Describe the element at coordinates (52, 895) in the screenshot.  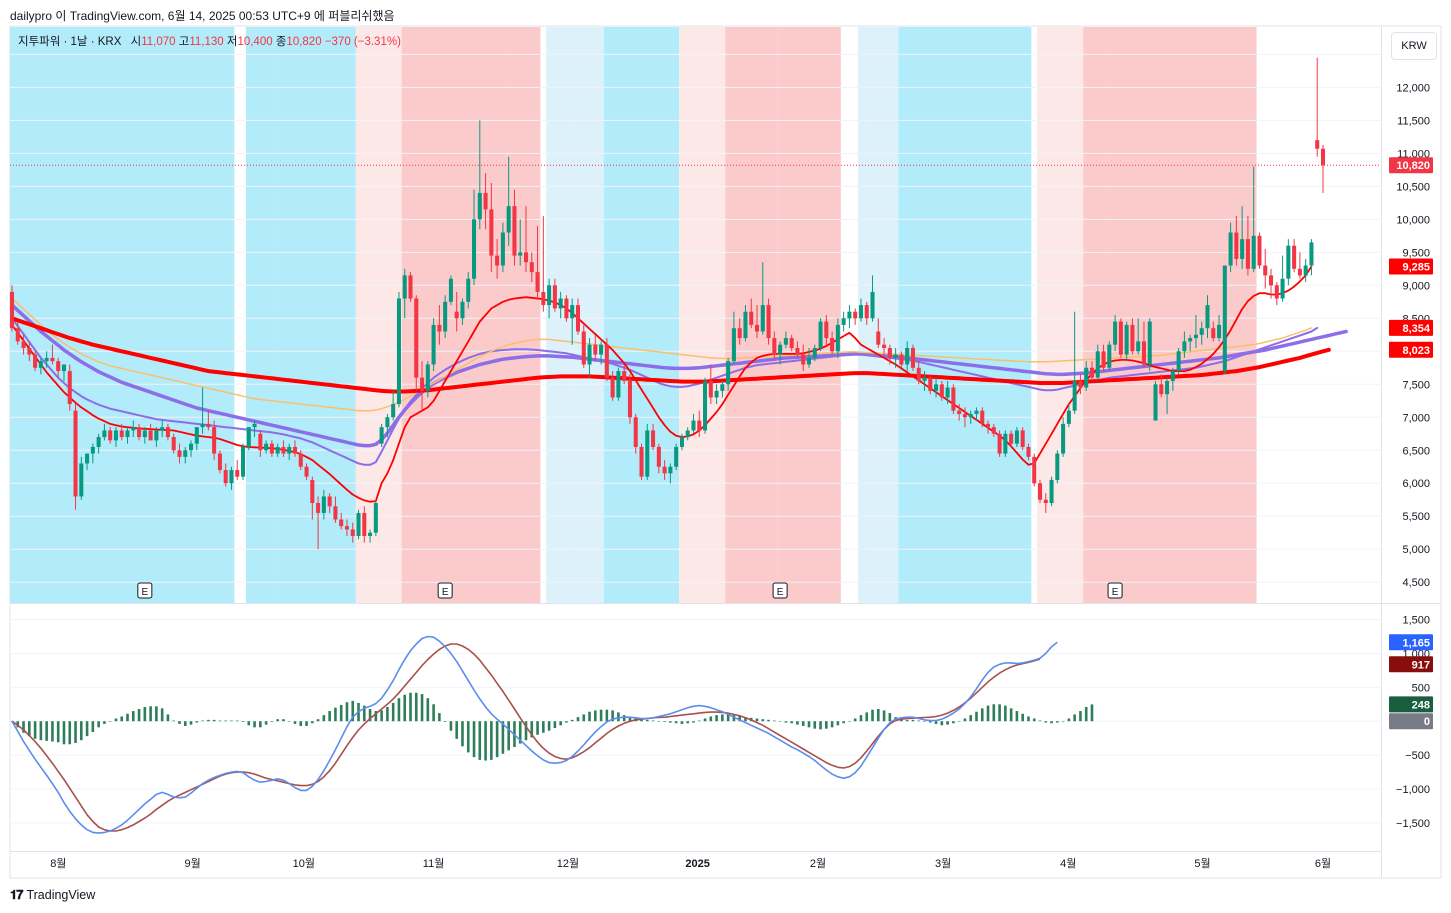
I see `tradingview-logo: 𝟏𝟕 TradingView` at that location.